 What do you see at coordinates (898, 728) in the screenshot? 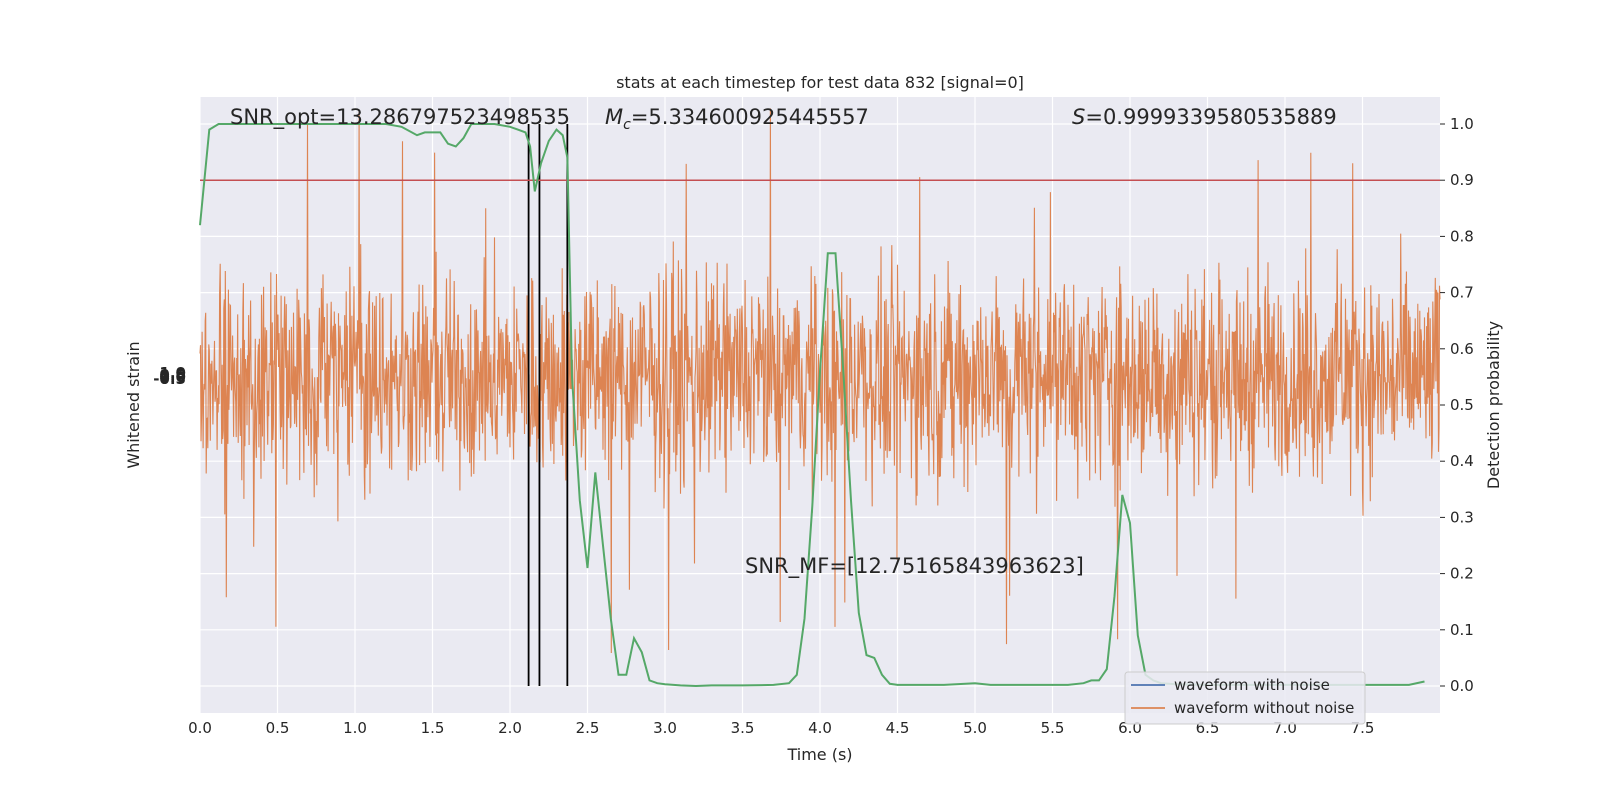
I see `x-tick-label: 4.5` at bounding box center [898, 728].